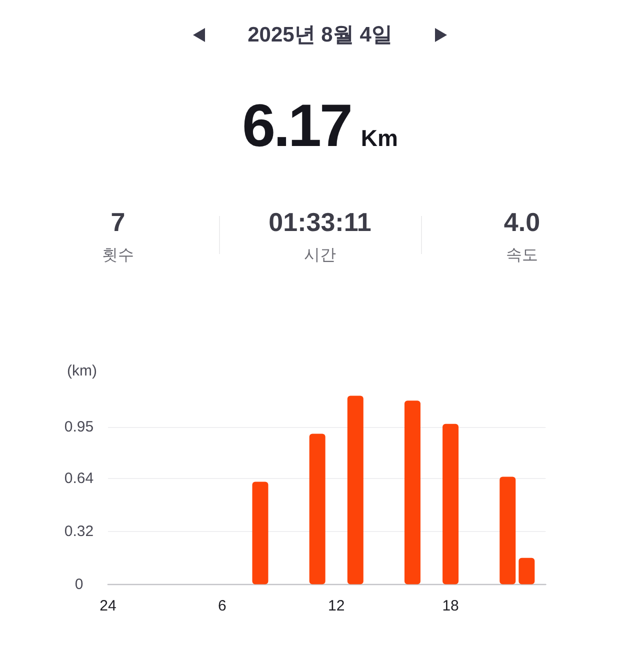  I want to click on text: 속도, so click(522, 255).